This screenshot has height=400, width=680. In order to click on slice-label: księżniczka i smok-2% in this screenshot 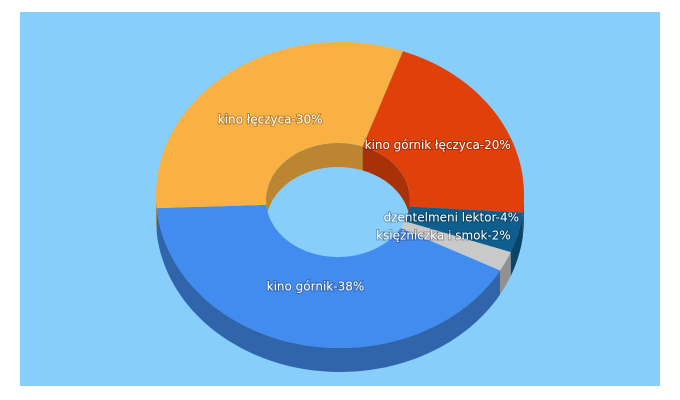, I will do `click(443, 235)`.